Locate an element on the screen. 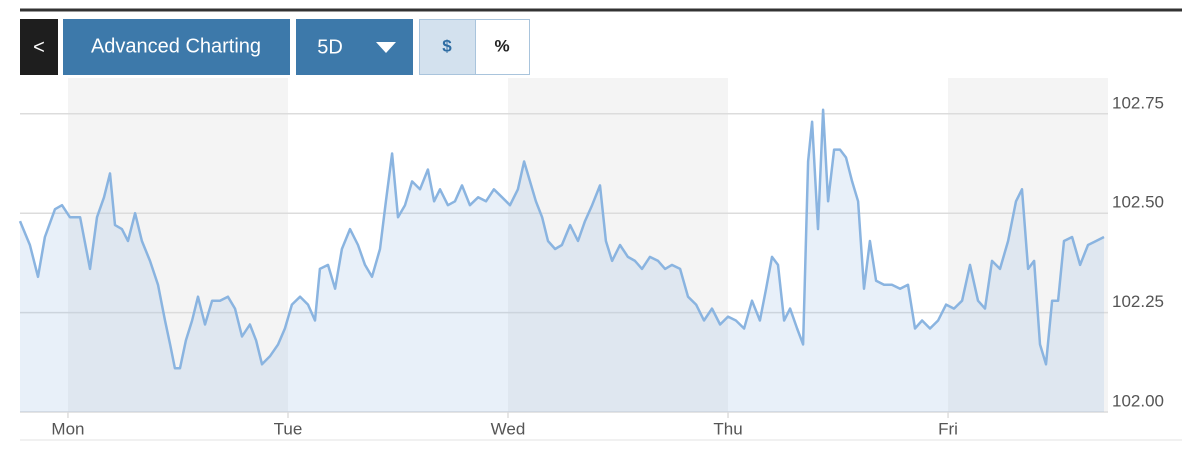 The width and height of the screenshot is (1202, 474). back-label: < is located at coordinates (39, 47).